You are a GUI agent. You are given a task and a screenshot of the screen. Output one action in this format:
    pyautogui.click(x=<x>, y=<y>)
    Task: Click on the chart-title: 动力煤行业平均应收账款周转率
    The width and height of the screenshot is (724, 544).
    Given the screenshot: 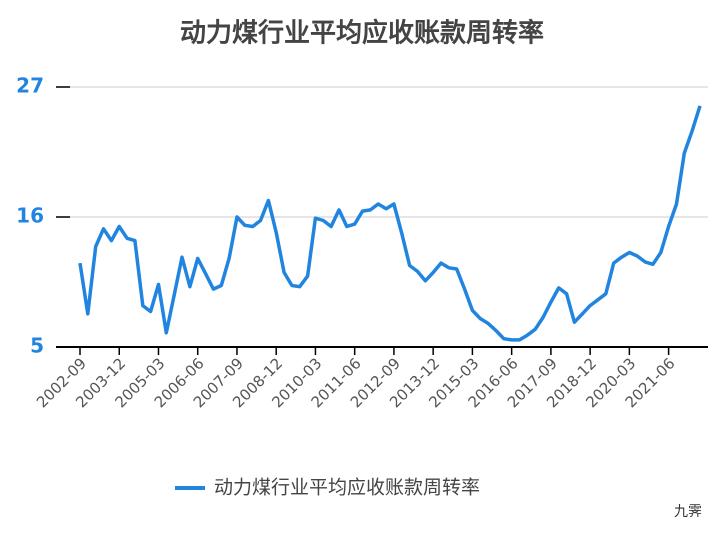 What is the action you would take?
    pyautogui.click(x=362, y=33)
    